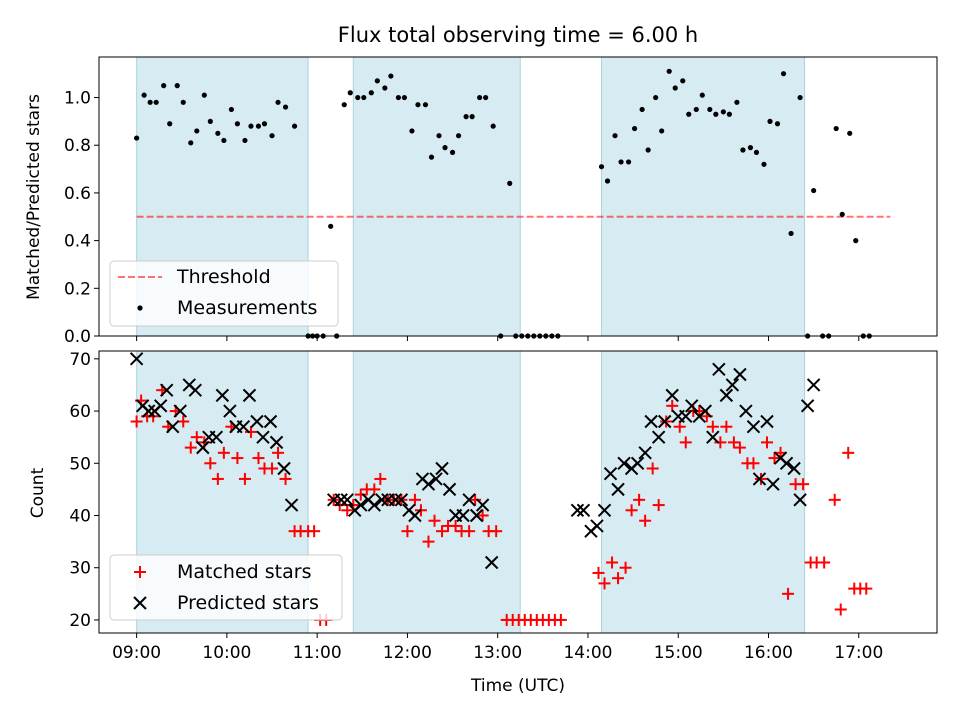 This screenshot has height=720, width=960. What do you see at coordinates (244, 572) in the screenshot?
I see `legend-matched-label: Matched stars` at bounding box center [244, 572].